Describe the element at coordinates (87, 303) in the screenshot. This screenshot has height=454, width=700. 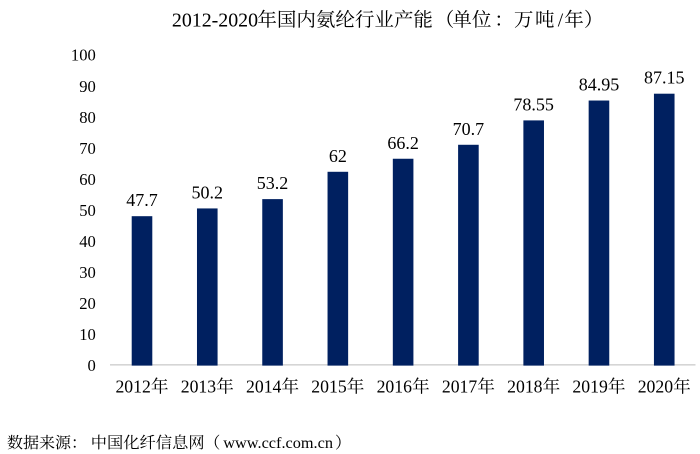
I see `svg-text: 20` at that location.